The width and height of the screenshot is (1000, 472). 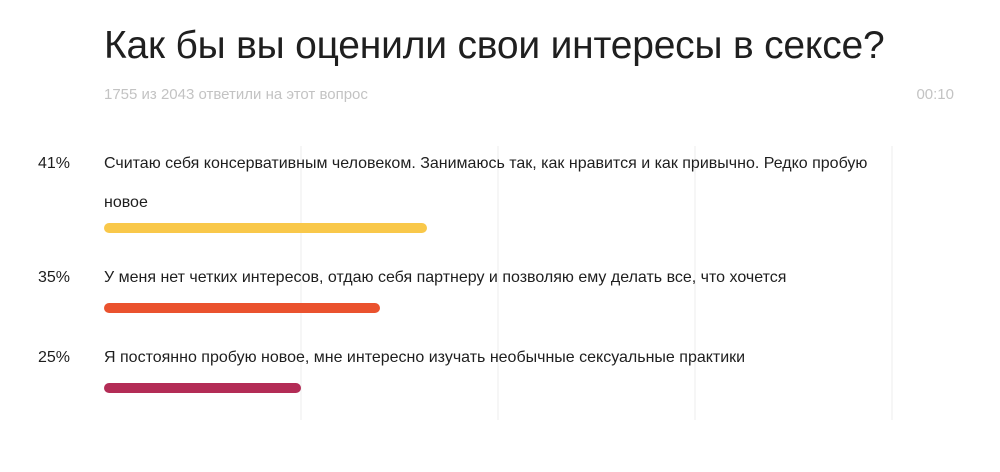 I want to click on page-title: Как бы вы оценили свои интересы в сексе?, so click(x=494, y=45).